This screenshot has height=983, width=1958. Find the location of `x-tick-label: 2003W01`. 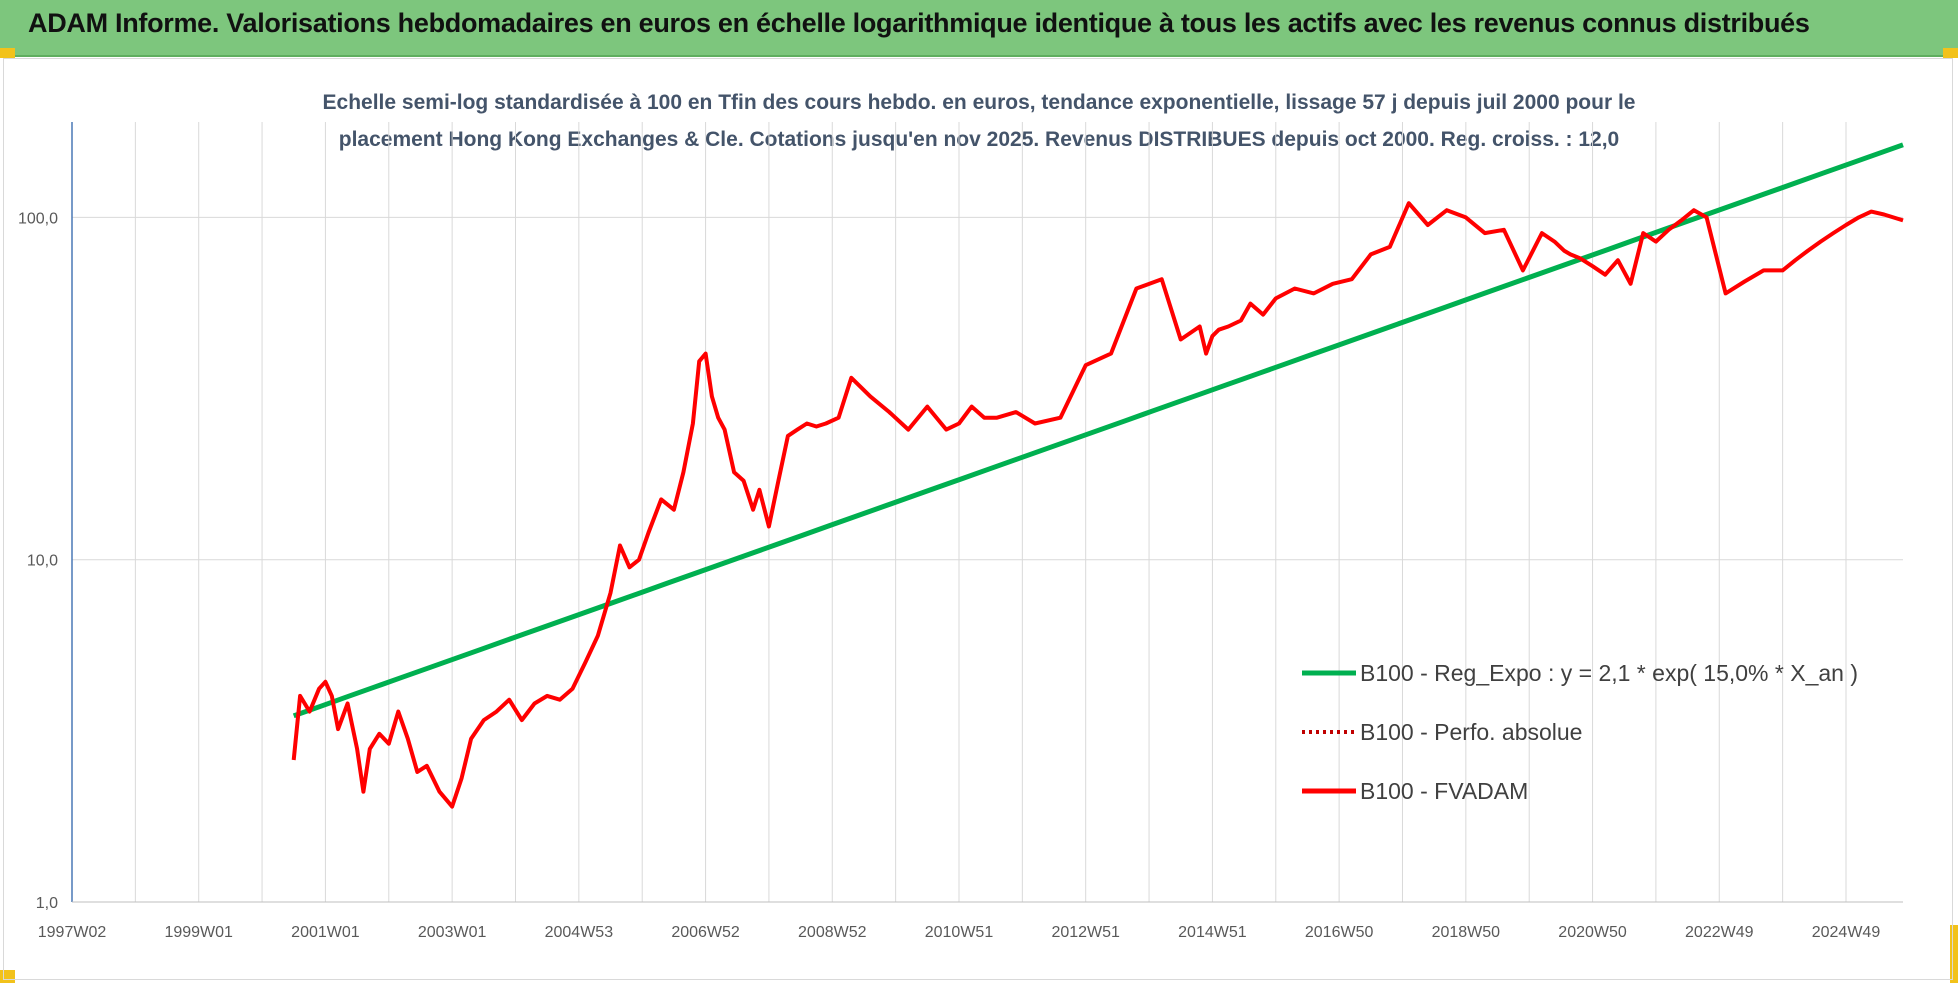

x-tick-label: 2003W01 is located at coordinates (452, 932).